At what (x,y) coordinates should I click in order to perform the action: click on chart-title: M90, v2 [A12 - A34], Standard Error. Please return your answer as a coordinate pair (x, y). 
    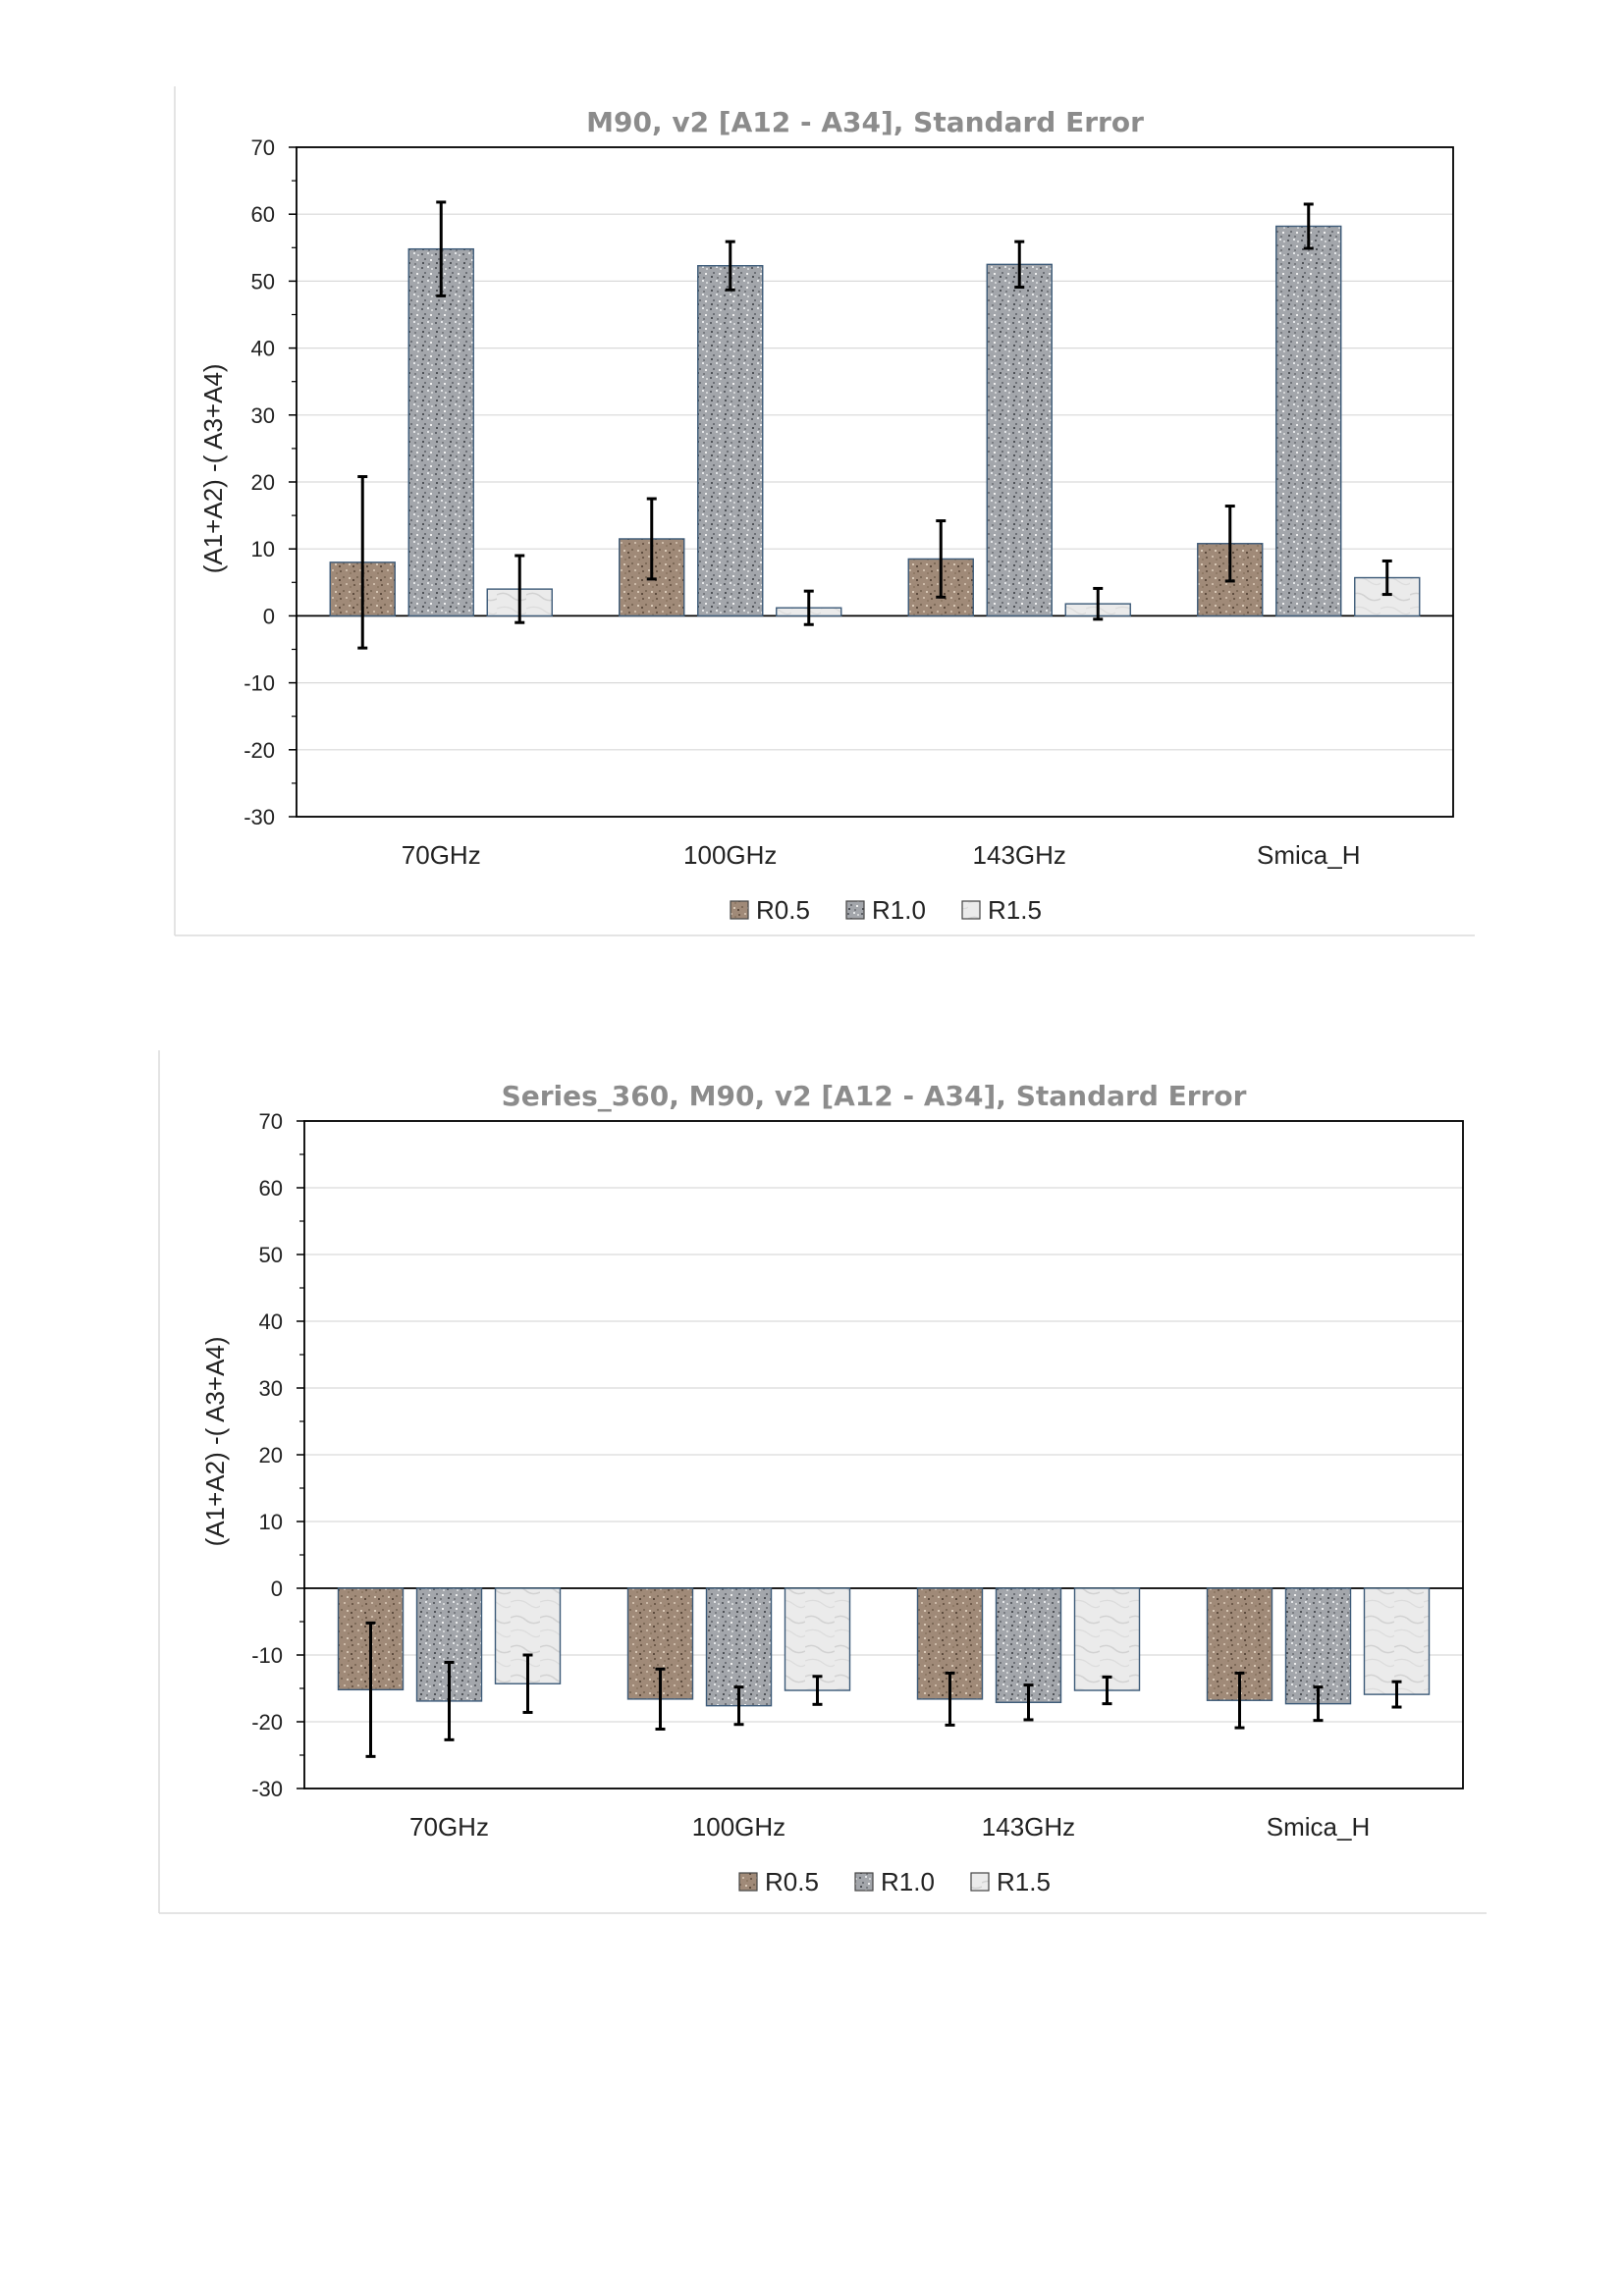
    Looking at the image, I should click on (865, 122).